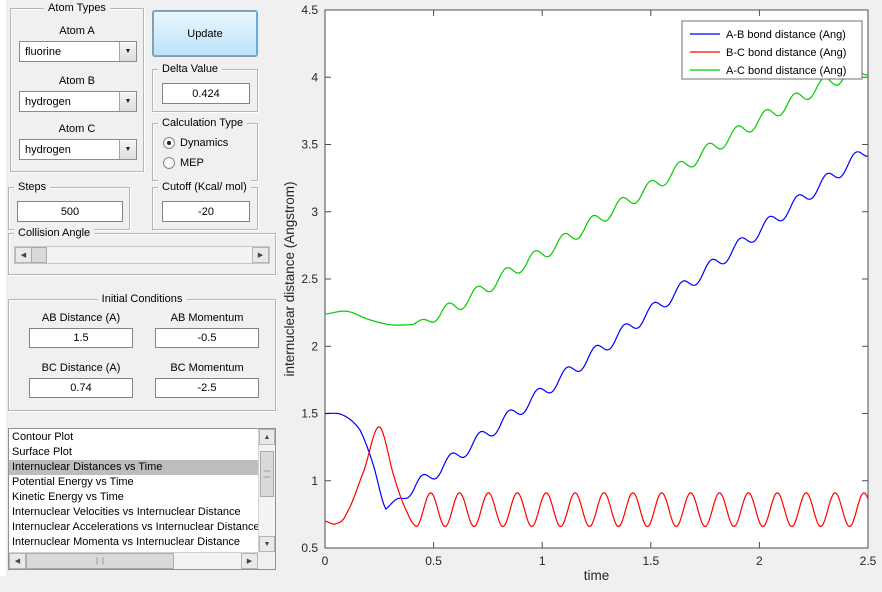  What do you see at coordinates (650, 561) in the screenshot?
I see `x-tick-label: 1.5` at bounding box center [650, 561].